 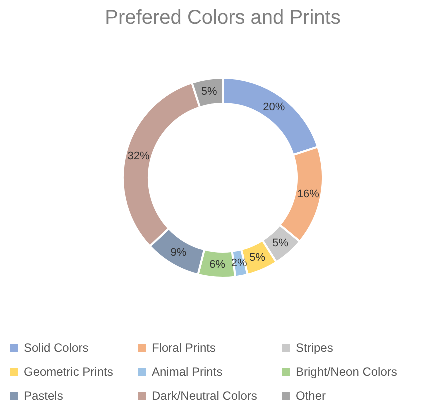 What do you see at coordinates (274, 108) in the screenshot?
I see `data-label: 20%` at bounding box center [274, 108].